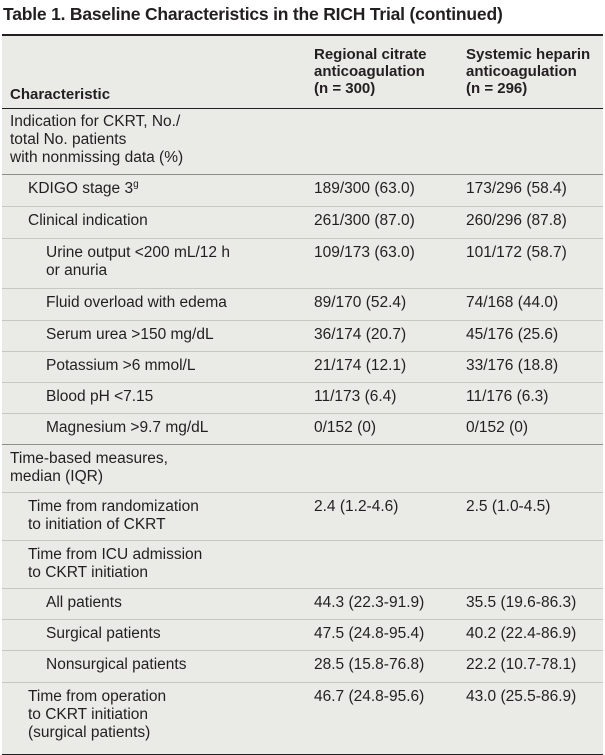 The image size is (605, 755). What do you see at coordinates (512, 365) in the screenshot?
I see `heparin-value: 33/176 (18.8)` at bounding box center [512, 365].